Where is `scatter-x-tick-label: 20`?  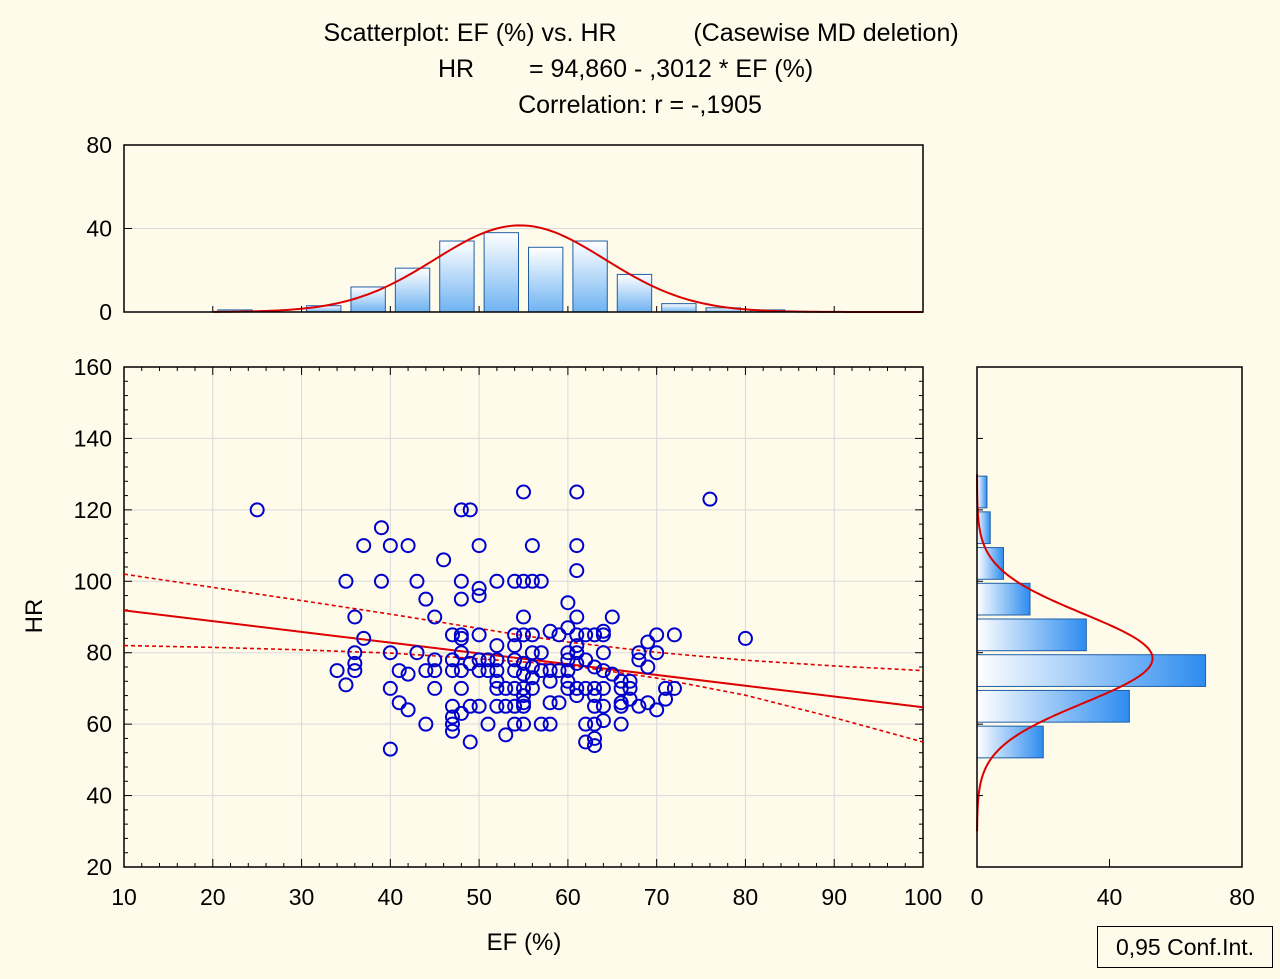
scatter-x-tick-label: 20 is located at coordinates (213, 897).